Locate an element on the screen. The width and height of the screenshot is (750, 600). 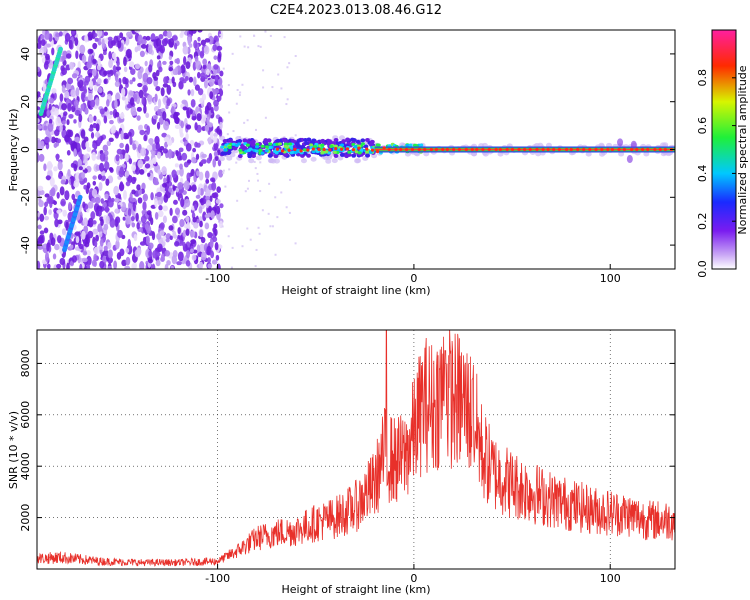
x-tick-label: 0 is located at coordinates (413, 278).